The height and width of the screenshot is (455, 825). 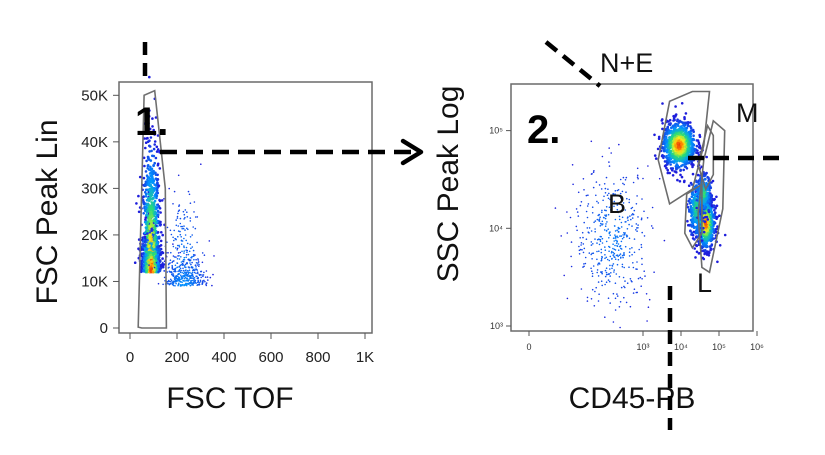 What do you see at coordinates (94, 95) in the screenshot?
I see `y-tick-label: 50K` at bounding box center [94, 95].